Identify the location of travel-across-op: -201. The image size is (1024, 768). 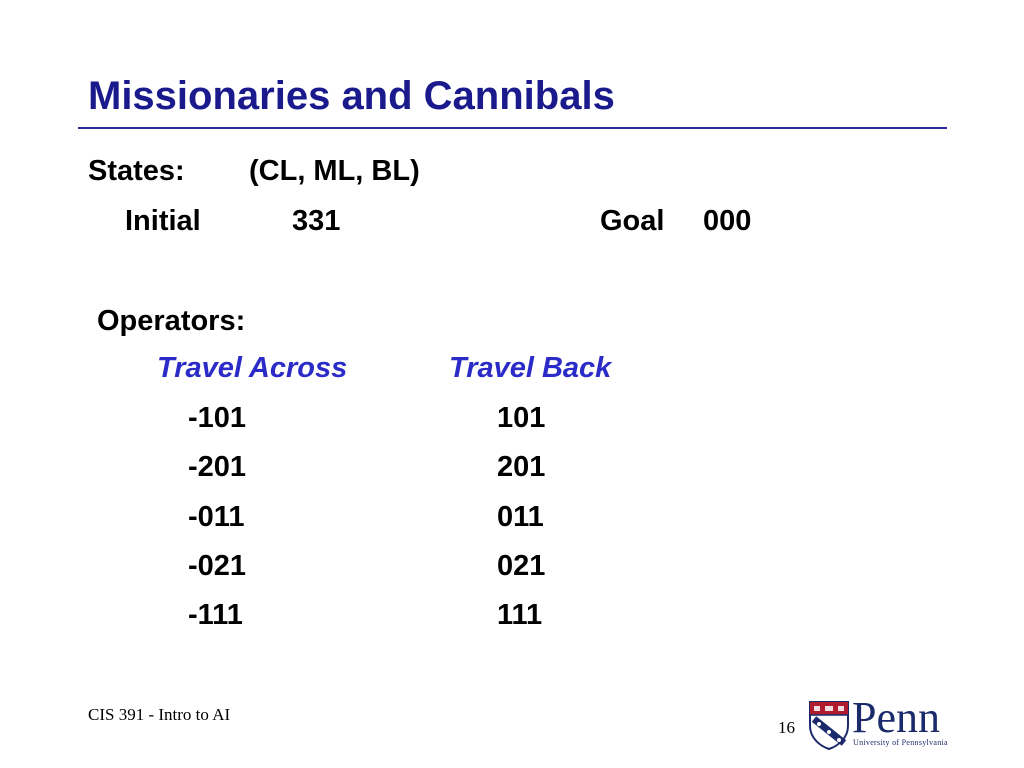
(217, 467).